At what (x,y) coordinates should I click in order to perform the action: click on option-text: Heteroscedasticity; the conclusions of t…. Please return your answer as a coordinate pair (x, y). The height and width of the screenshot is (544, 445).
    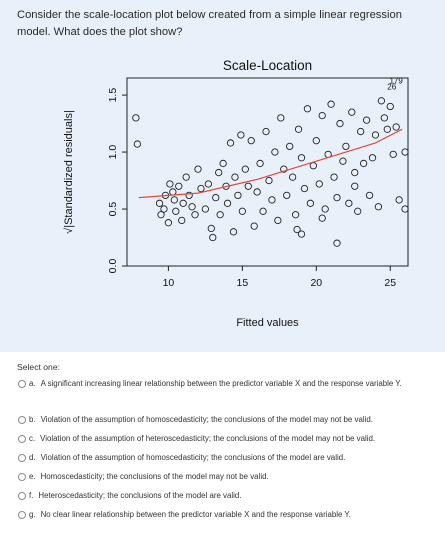
    Looking at the image, I should click on (140, 495).